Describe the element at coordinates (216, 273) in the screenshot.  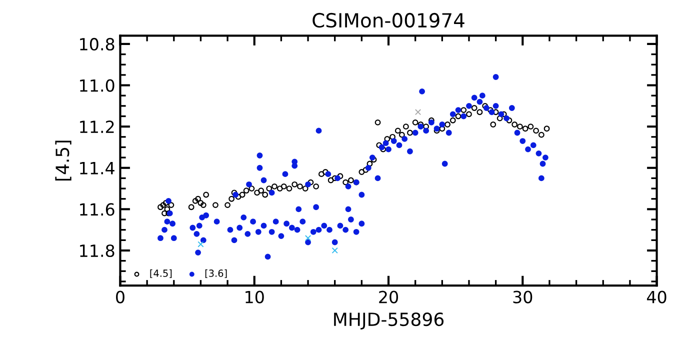
I see `legend-label: [3.6]` at that location.